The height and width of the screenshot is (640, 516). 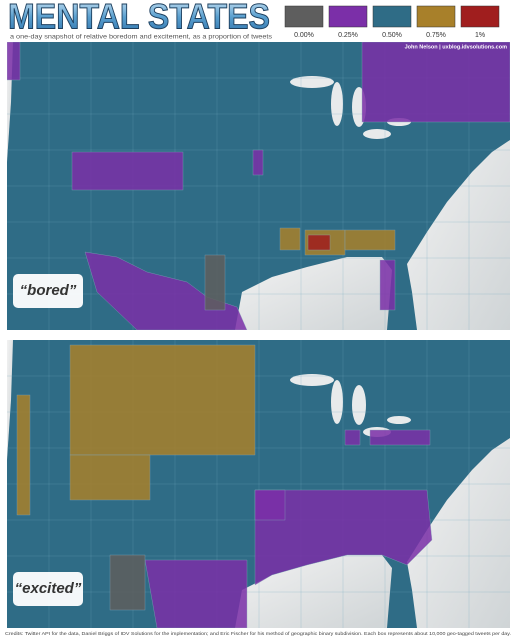 I want to click on title: MENTAL STATES, so click(x=139, y=18).